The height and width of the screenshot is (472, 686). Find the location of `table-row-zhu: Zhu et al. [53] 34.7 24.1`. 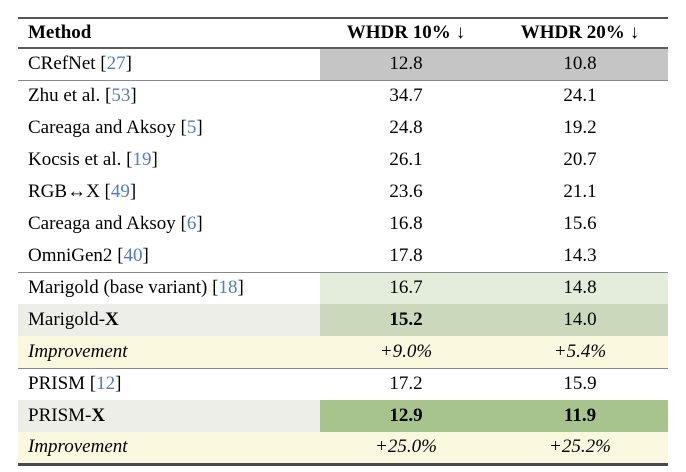

table-row-zhu: Zhu et al. [53] 34.7 24.1 is located at coordinates (343, 96).